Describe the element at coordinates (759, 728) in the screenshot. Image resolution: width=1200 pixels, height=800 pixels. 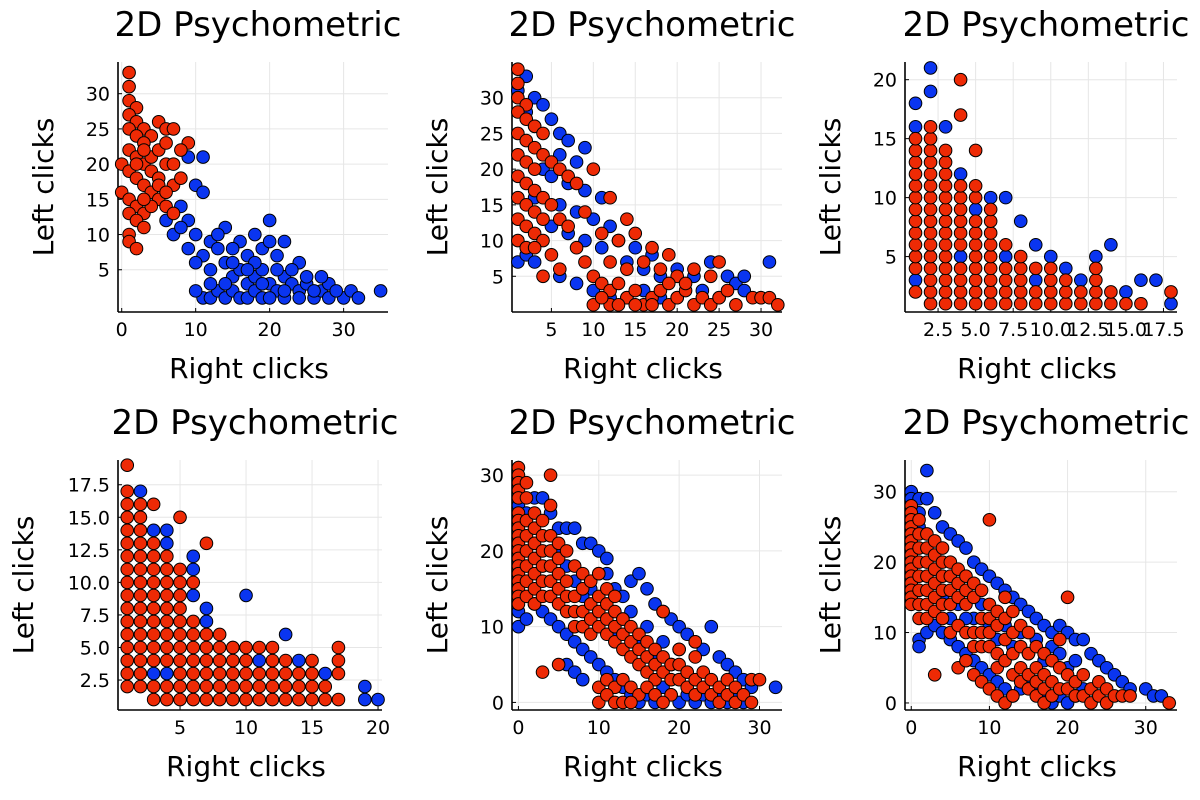
I see `x-tick-label: 30` at that location.